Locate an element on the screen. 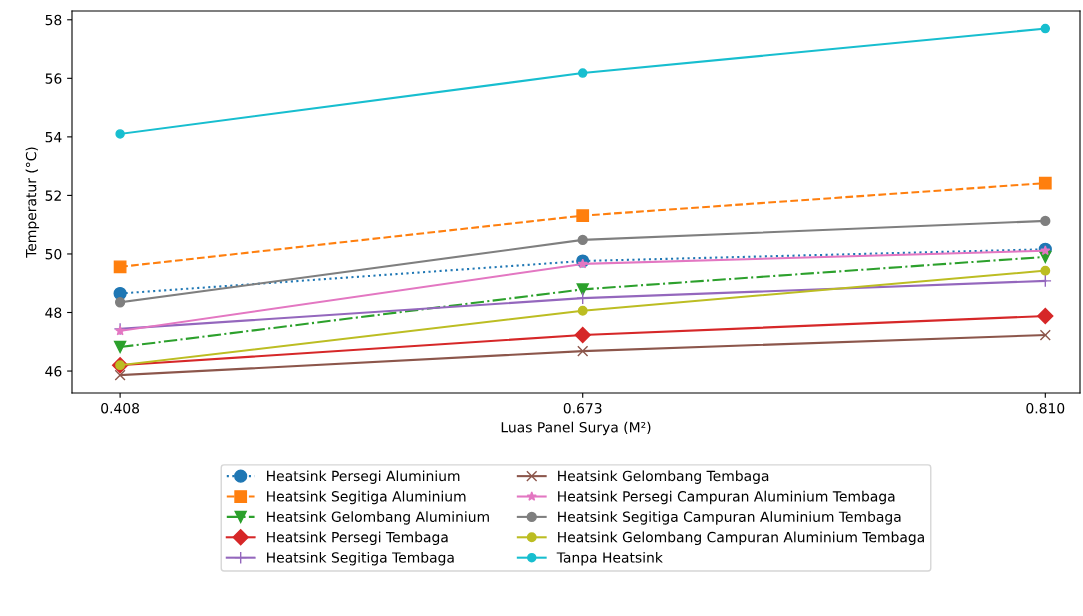  legend-label: Heatsink Gelombang Campuran Aluminium Tembaga is located at coordinates (741, 538).